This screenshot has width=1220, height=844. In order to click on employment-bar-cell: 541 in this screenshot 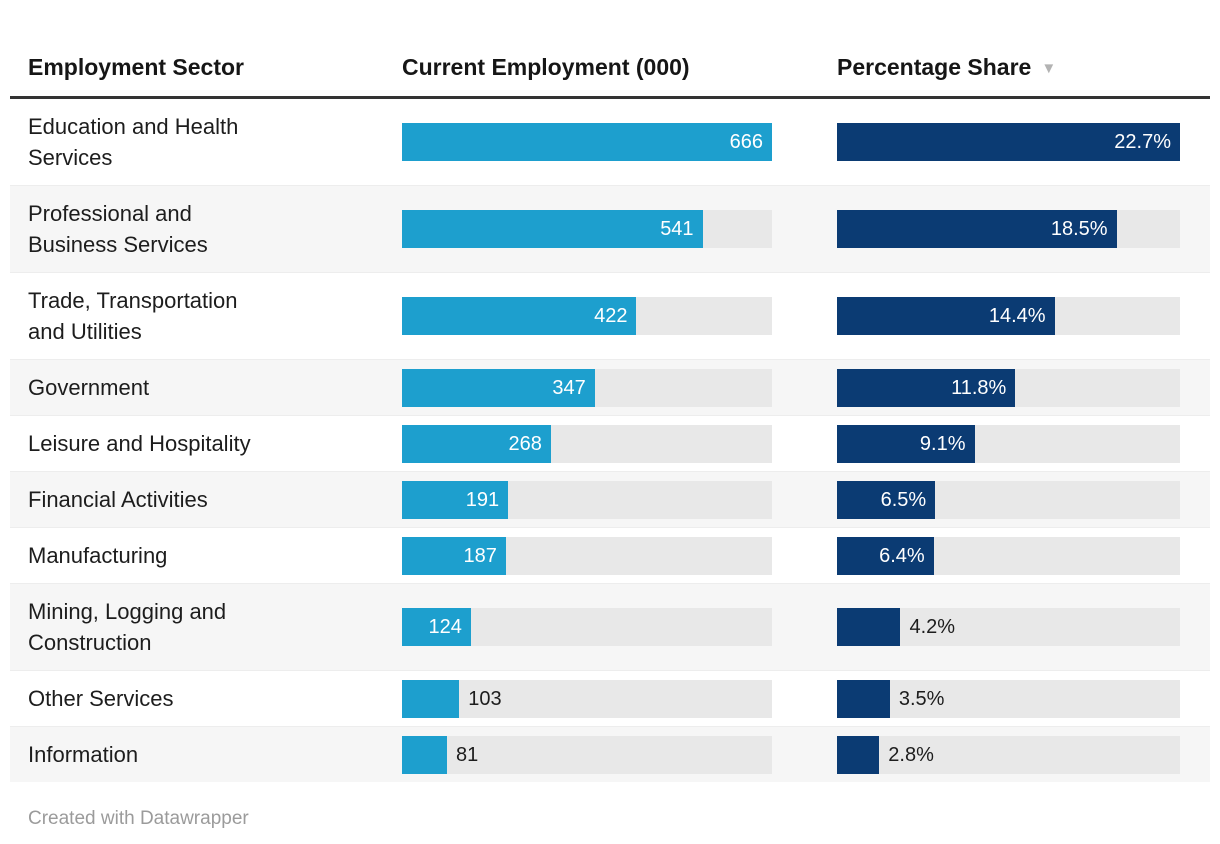, I will do `click(619, 229)`.